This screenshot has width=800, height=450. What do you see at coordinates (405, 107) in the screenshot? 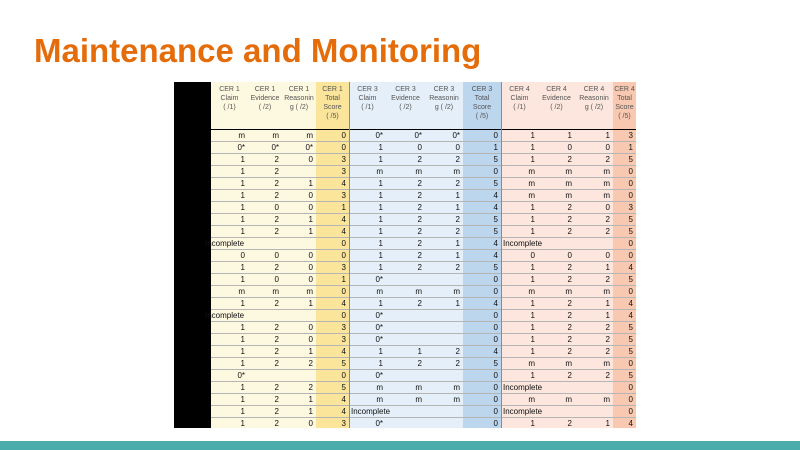
I see `column-header-line: ( /2)` at bounding box center [405, 107].